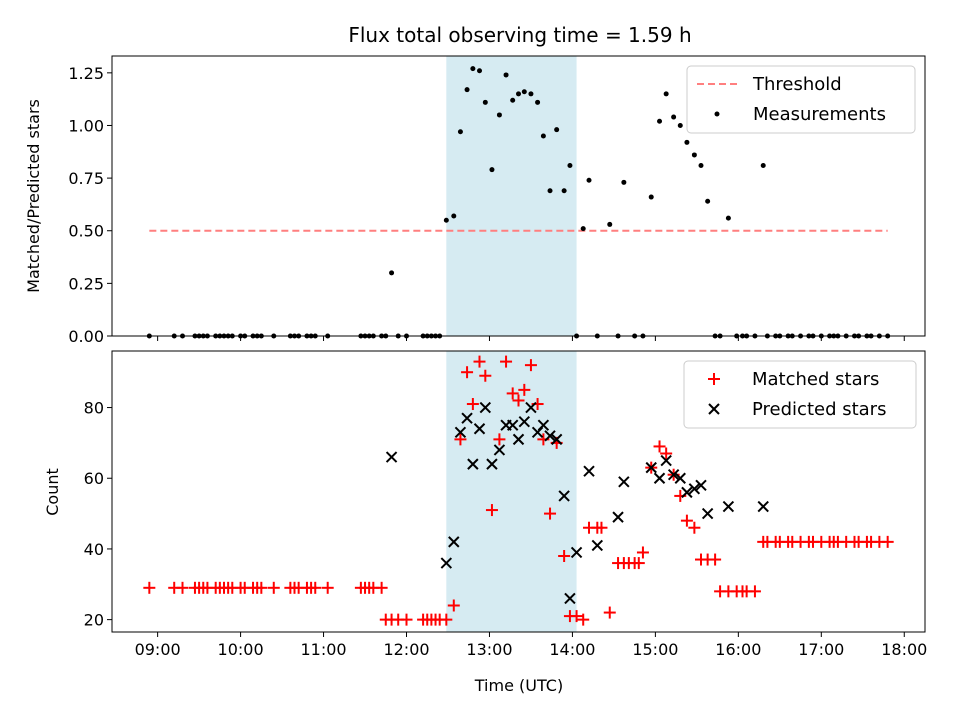 The image size is (960, 720). Describe the element at coordinates (241, 649) in the screenshot. I see `bottom-xtick-label: 10:00` at that location.